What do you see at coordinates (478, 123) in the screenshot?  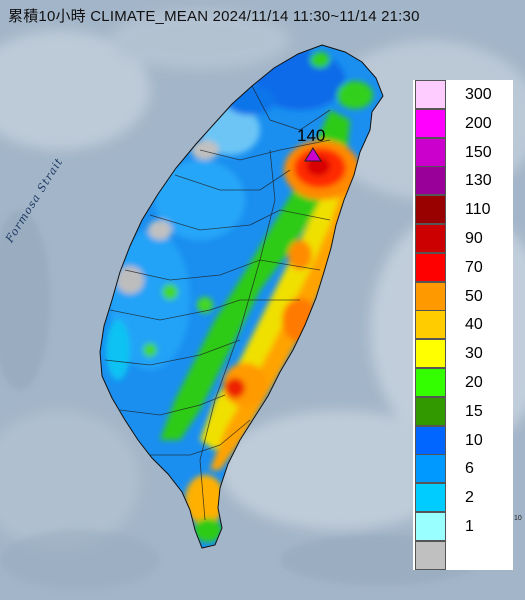 I see `legend-label: 200` at bounding box center [478, 123].